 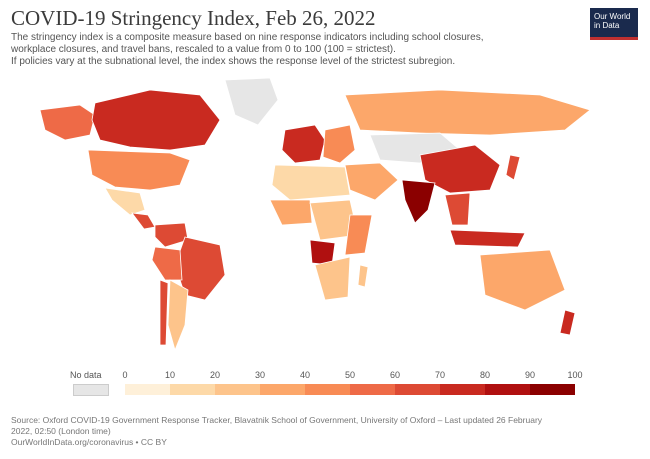 What do you see at coordinates (156, 120) in the screenshot?
I see `region-canada` at bounding box center [156, 120].